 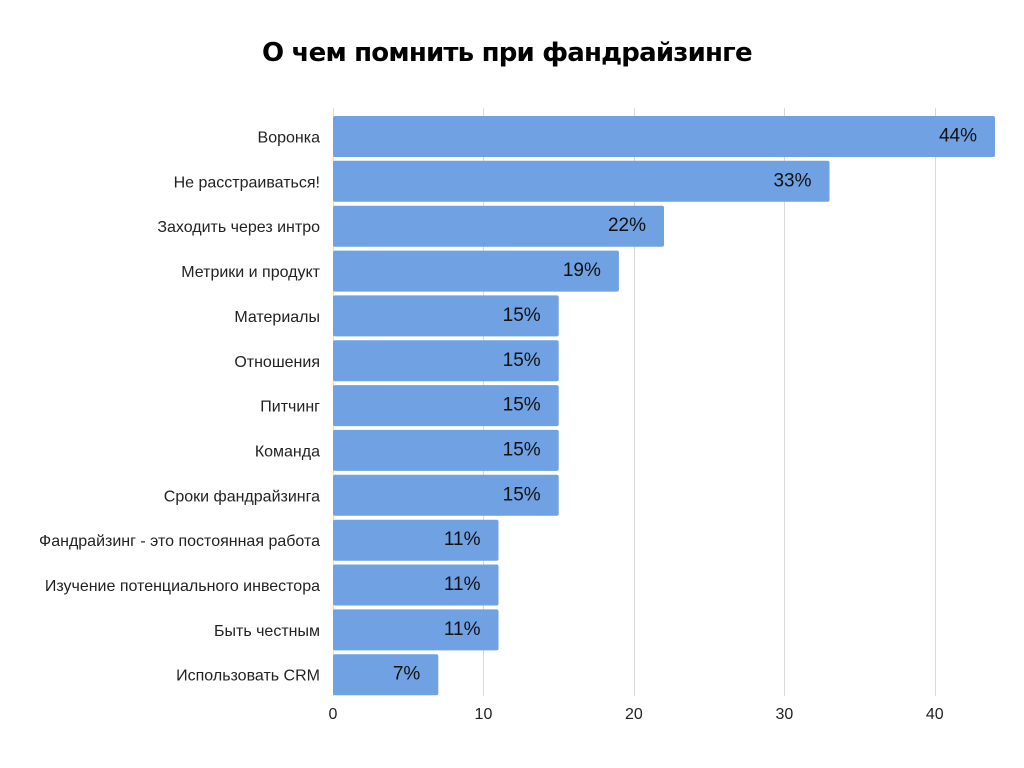 What do you see at coordinates (248, 676) in the screenshot?
I see `category-label: Использовать CRM` at bounding box center [248, 676].